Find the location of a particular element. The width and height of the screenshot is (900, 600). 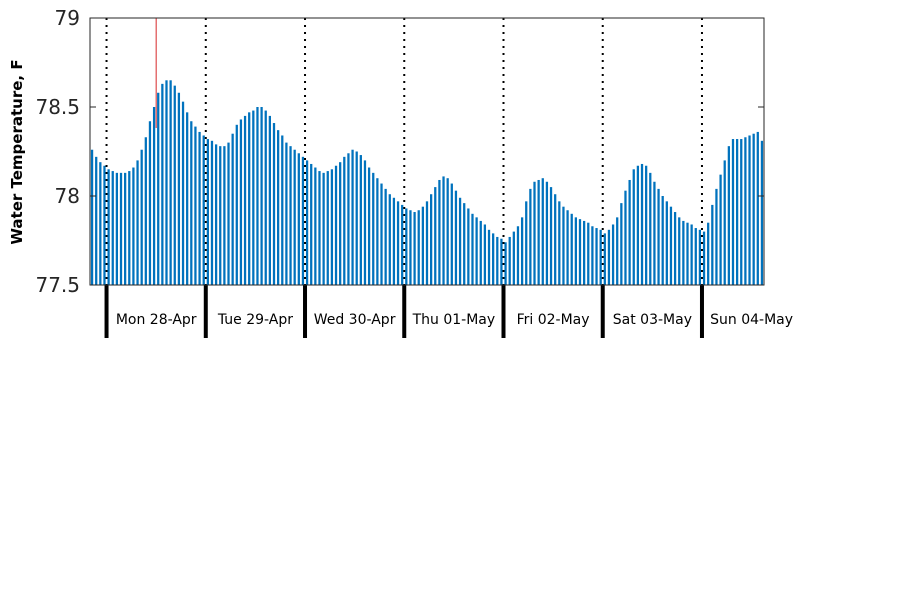

day-label: Sat 03-May is located at coordinates (652, 320).